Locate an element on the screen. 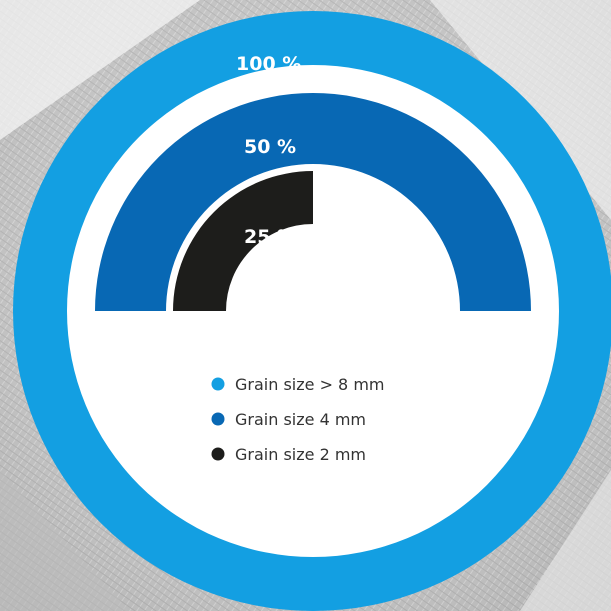  legend-label-1: Grain size > 8 mm is located at coordinates (310, 384).